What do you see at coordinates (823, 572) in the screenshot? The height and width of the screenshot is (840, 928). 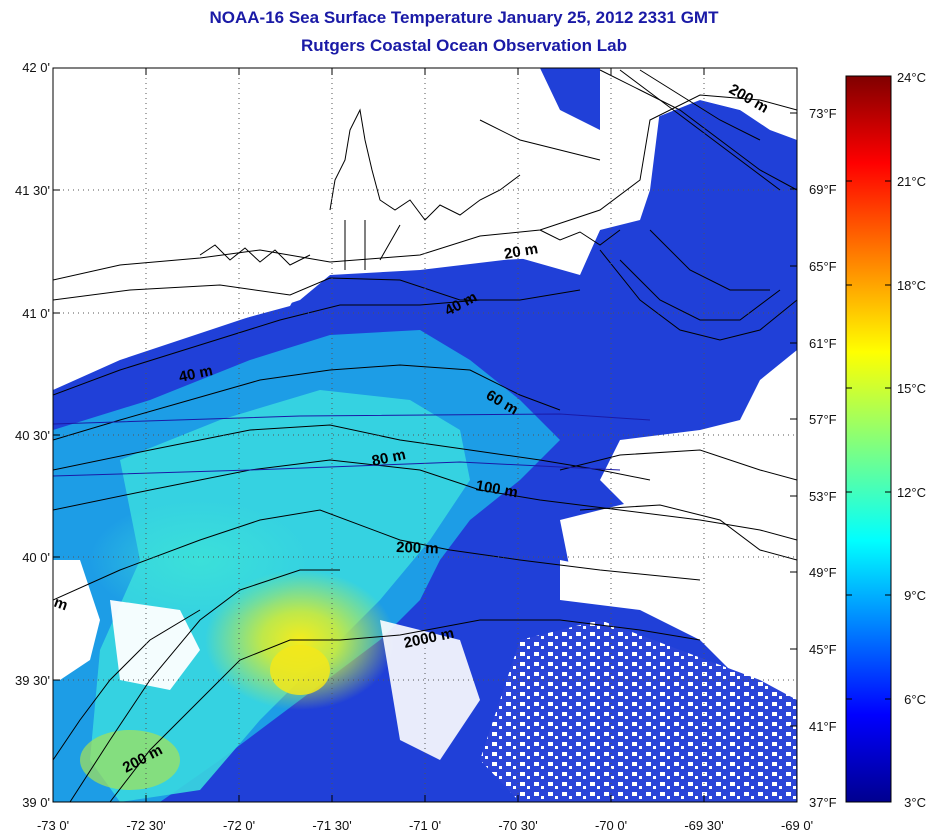 I see `fahrenheit-label: 49°F` at bounding box center [823, 572].